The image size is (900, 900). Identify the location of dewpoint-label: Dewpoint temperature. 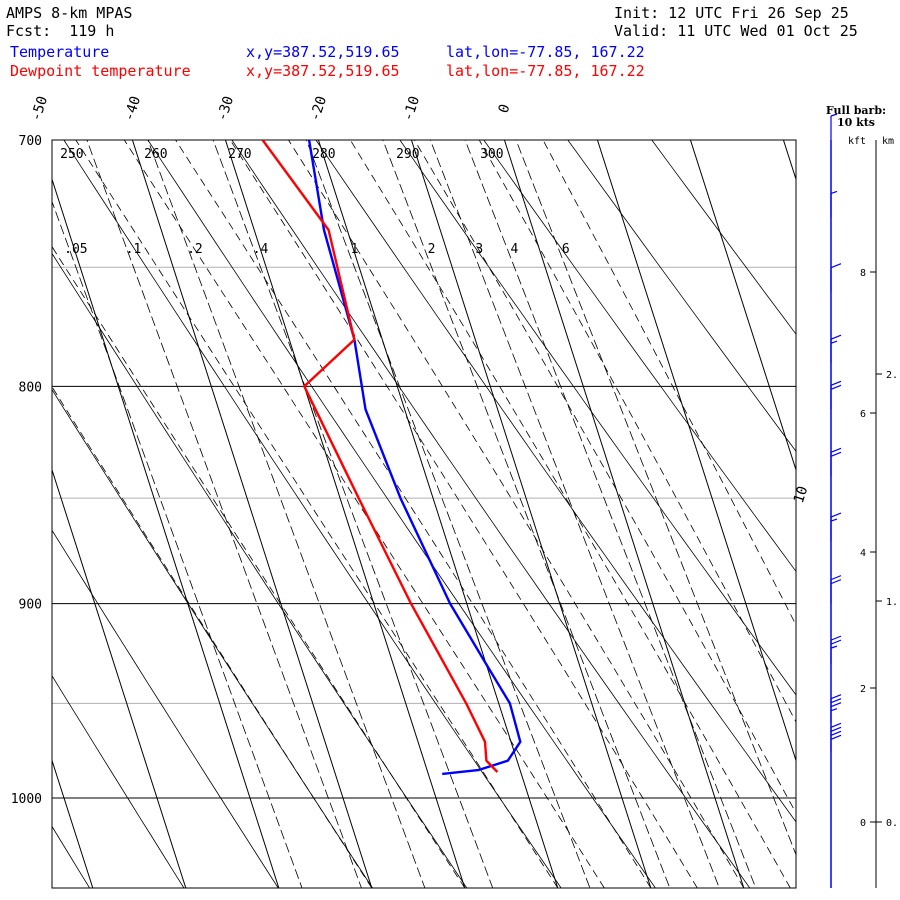
(100, 71).